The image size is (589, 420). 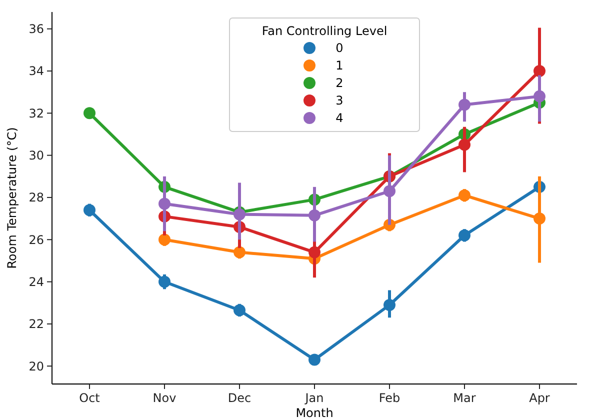 What do you see at coordinates (389, 398) in the screenshot?
I see `x-tick-label: Feb` at bounding box center [389, 398].